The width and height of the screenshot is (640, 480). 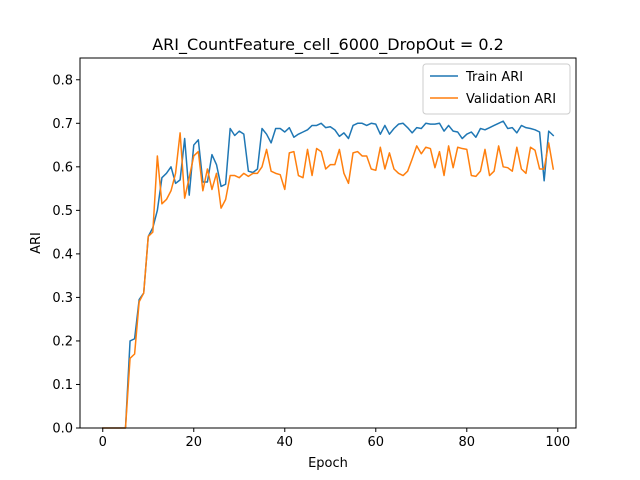 I want to click on legend-label-validation: Validation ARI, so click(x=511, y=99).